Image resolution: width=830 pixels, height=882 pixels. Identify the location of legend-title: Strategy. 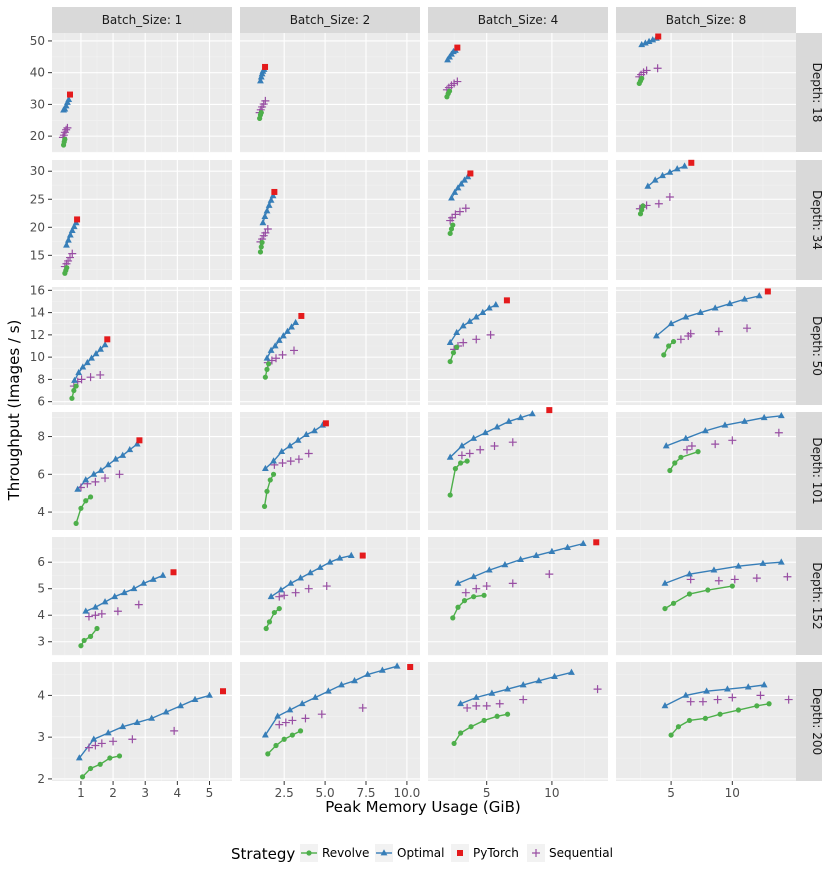
(263, 854).